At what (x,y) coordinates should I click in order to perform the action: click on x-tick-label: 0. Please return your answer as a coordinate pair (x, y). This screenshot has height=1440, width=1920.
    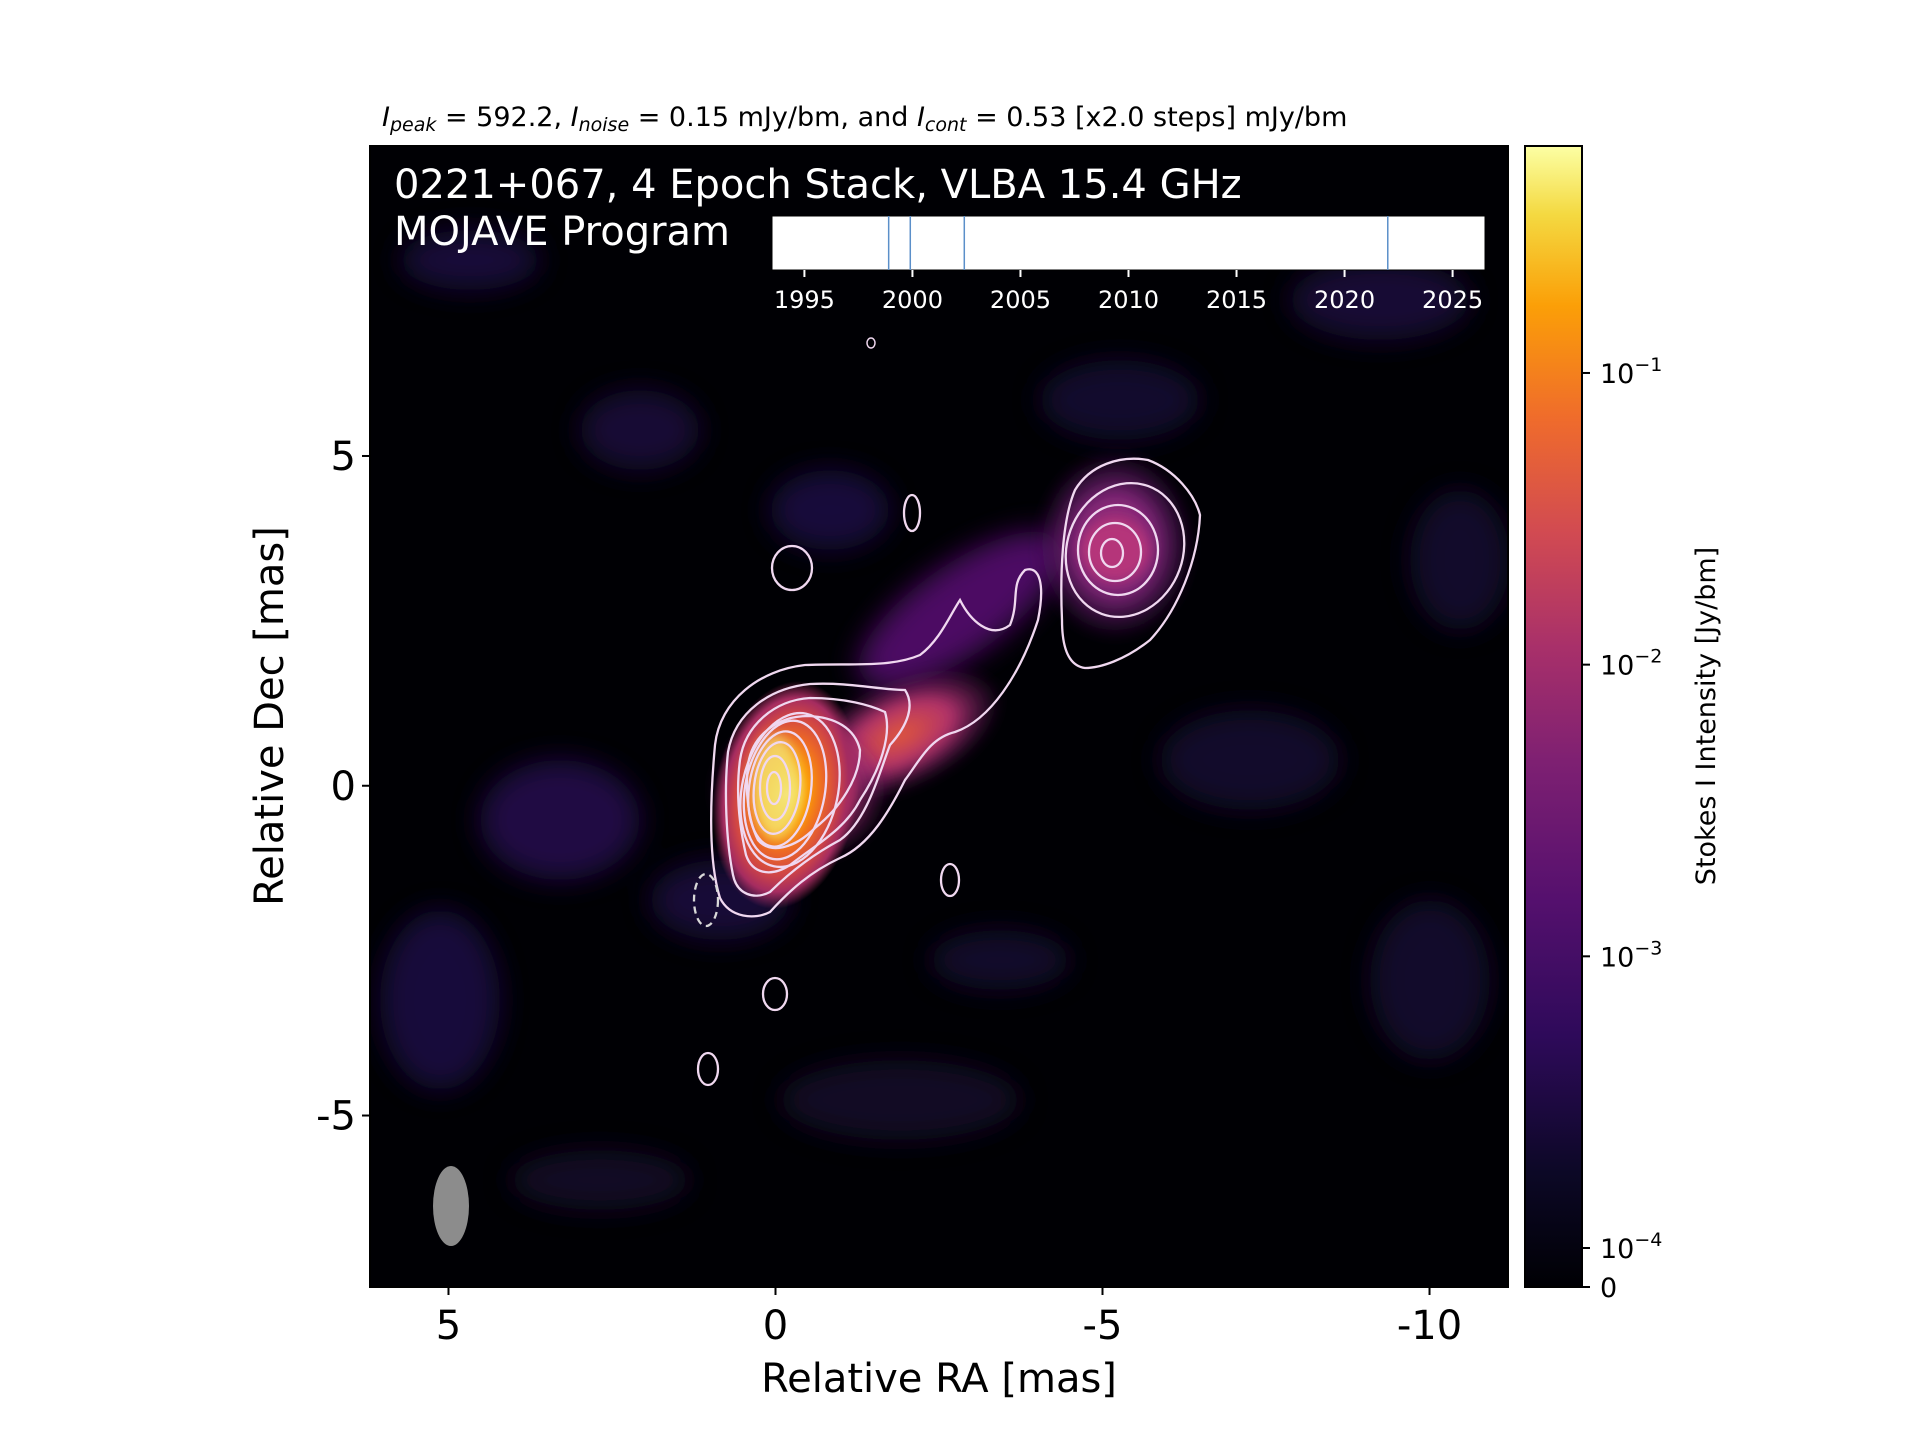
    Looking at the image, I should click on (775, 1326).